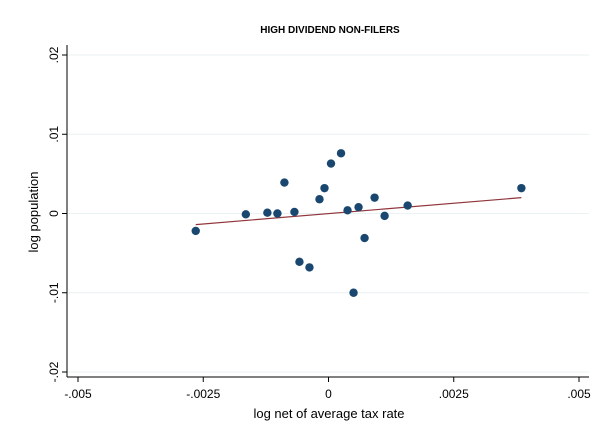  Describe the element at coordinates (328, 394) in the screenshot. I see `x-tick-label-2: 0` at that location.